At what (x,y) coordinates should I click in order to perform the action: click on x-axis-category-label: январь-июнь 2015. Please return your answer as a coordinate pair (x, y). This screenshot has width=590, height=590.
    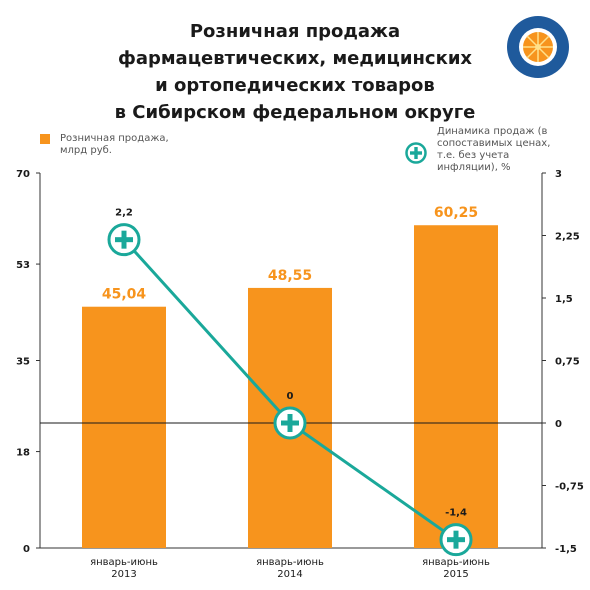
    Looking at the image, I should click on (456, 569).